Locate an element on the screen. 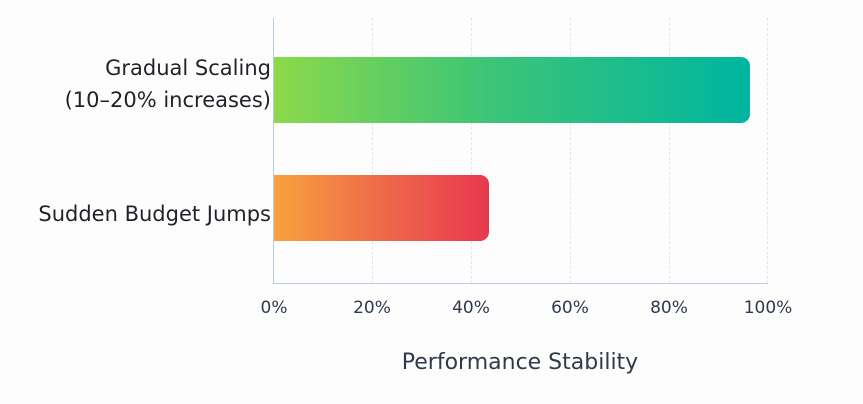 The width and height of the screenshot is (863, 404). x-tick-60: 60% is located at coordinates (570, 308).